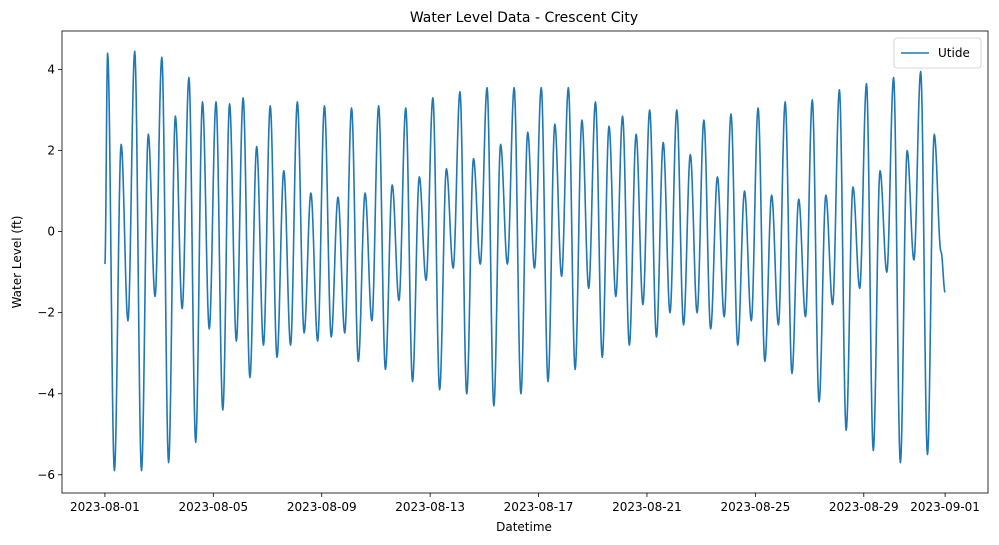 This screenshot has width=999, height=545. What do you see at coordinates (46, 394) in the screenshot?
I see `y-tick-label: −4` at bounding box center [46, 394].